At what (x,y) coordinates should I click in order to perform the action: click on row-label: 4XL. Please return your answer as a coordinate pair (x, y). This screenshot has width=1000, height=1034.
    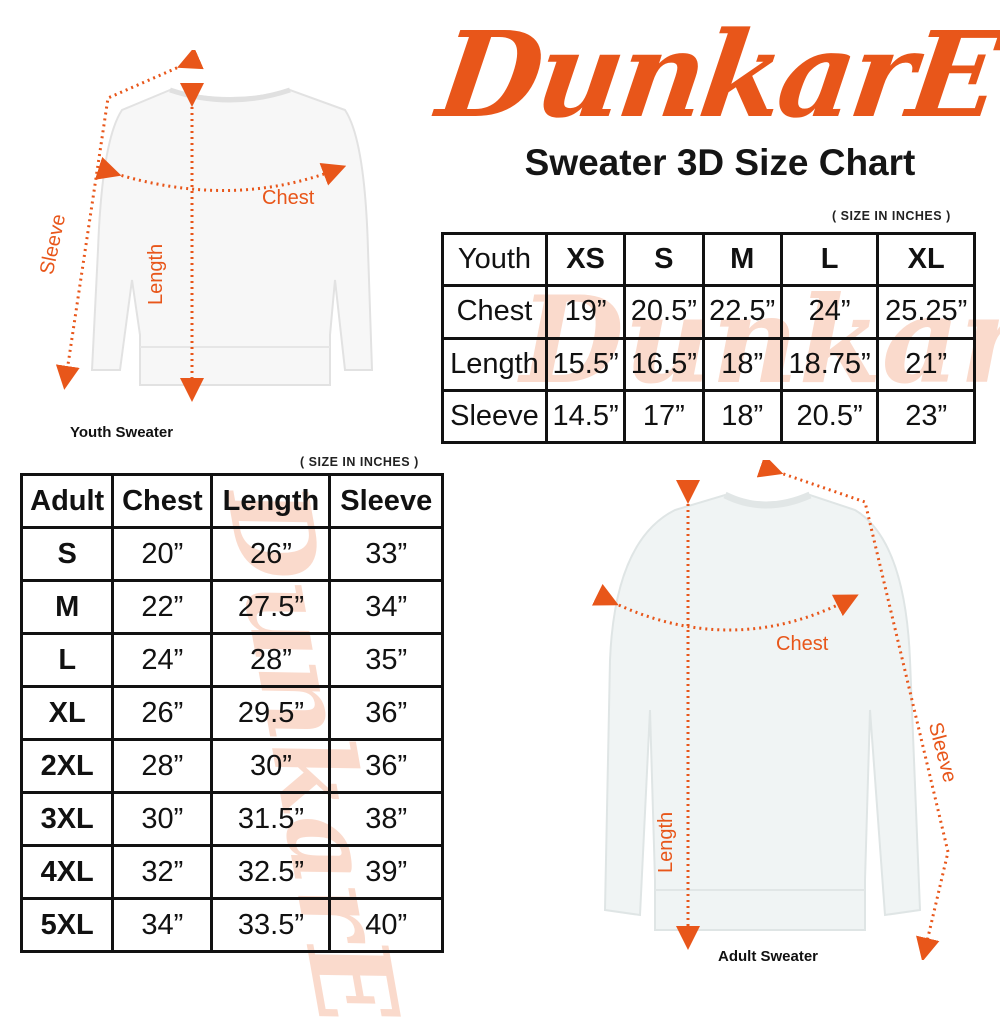
    Looking at the image, I should click on (67, 872).